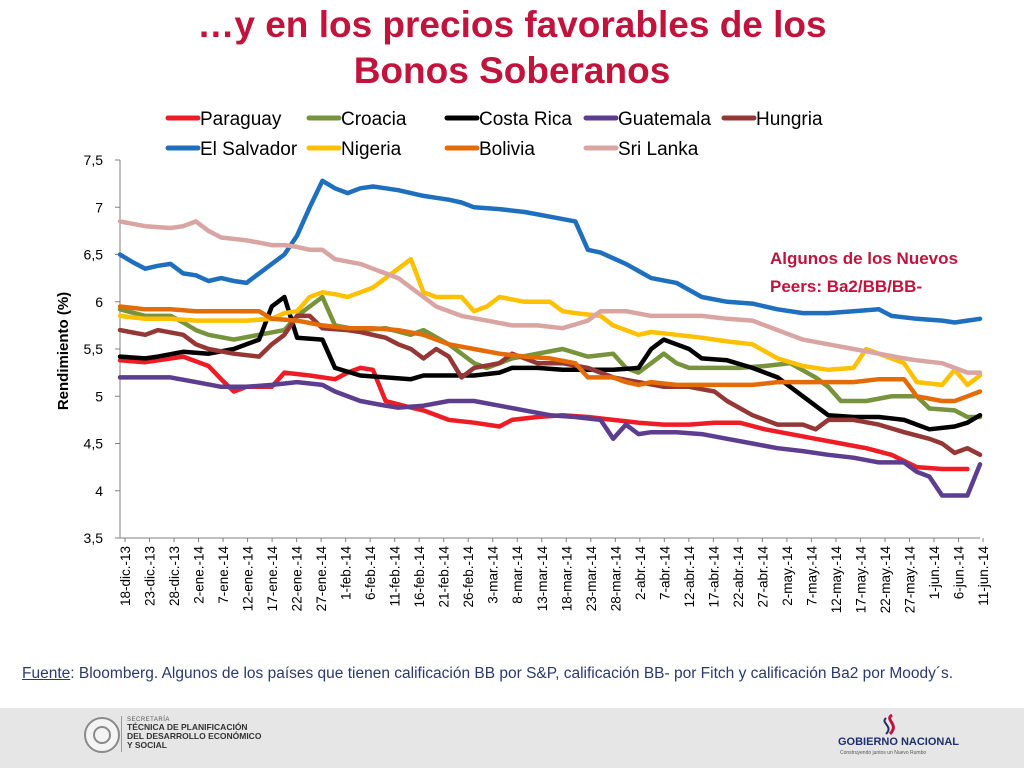 Image resolution: width=1024 pixels, height=768 pixels. Describe the element at coordinates (591, 579) in the screenshot. I see `x-tick-label: 23-mar.-14` at that location.